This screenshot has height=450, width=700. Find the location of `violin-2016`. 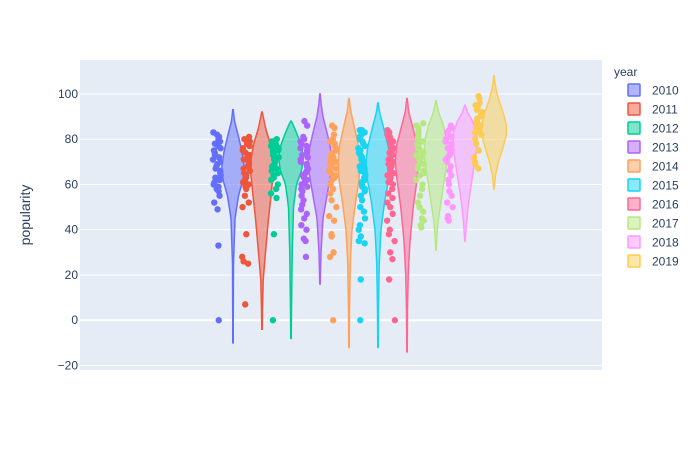

violin-2016 is located at coordinates (407, 225).